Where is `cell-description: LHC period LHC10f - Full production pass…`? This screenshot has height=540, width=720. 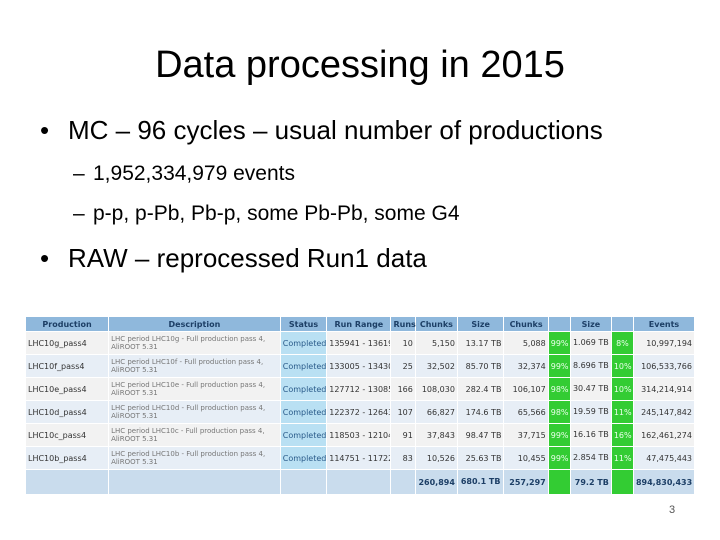
cell-description: LHC period LHC10f - Full production pass… is located at coordinates (194, 366).